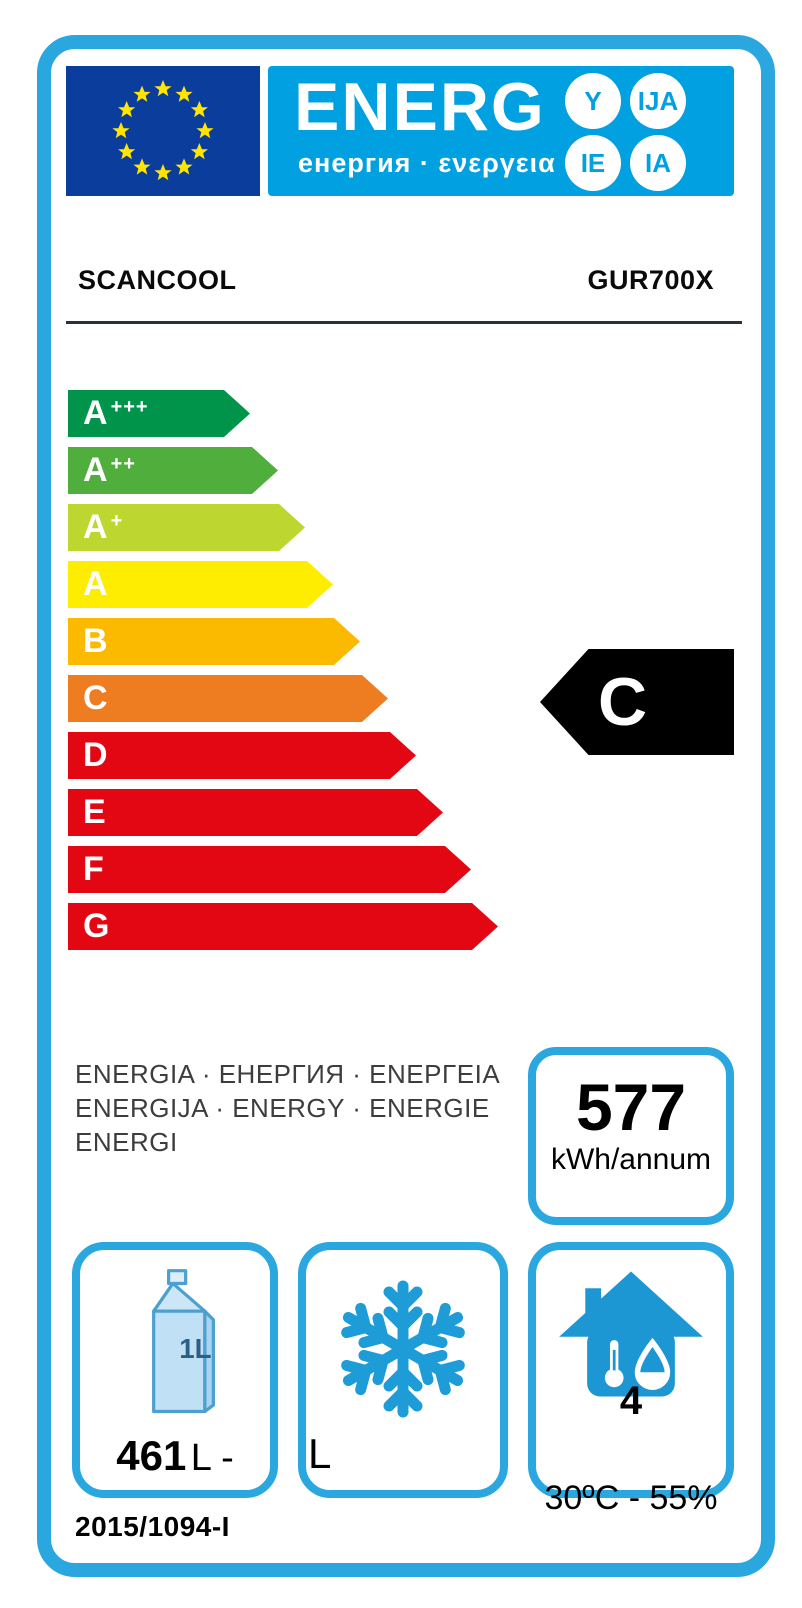  I want to click on rating-scale-arrow-C: C, so click(228, 698).